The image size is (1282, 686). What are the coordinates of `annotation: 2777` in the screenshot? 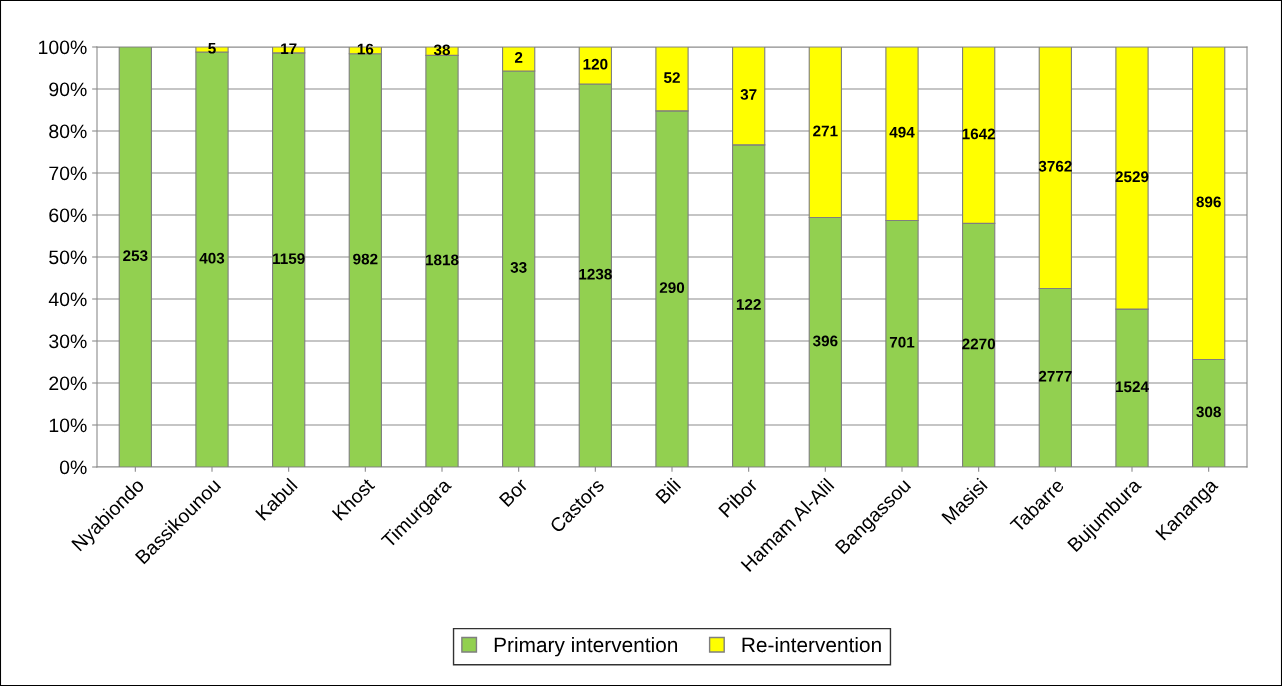 It's located at (1055, 376).